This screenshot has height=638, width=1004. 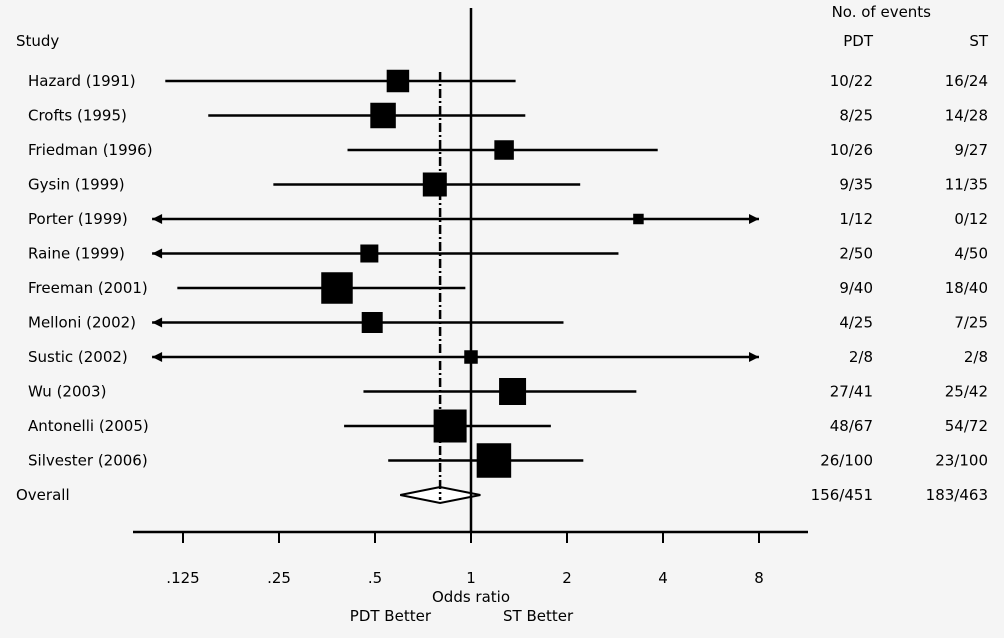 What do you see at coordinates (508, 81) in the screenshot?
I see `study-row: Hazard (1991) 10/22 16/24` at bounding box center [508, 81].